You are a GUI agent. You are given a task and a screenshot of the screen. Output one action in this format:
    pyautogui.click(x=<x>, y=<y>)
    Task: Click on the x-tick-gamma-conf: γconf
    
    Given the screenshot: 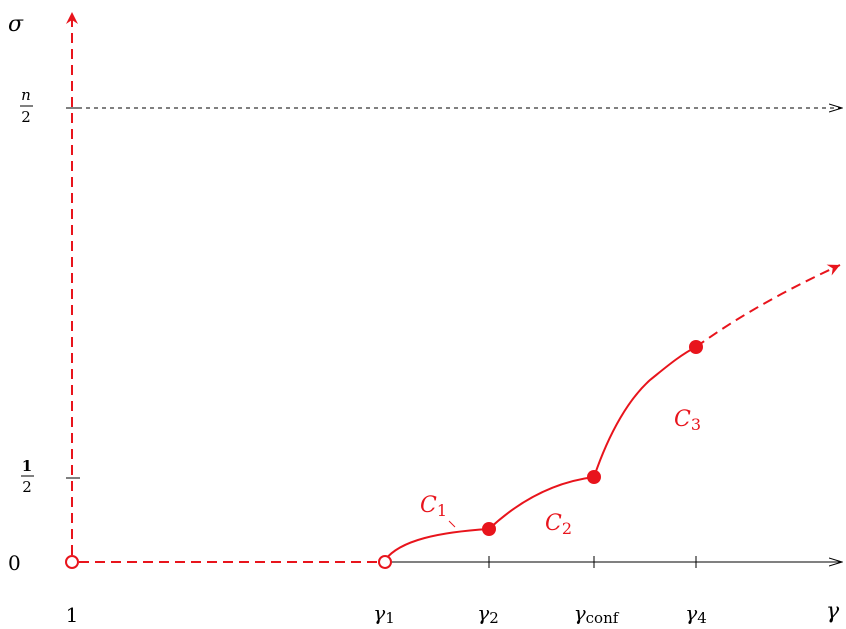 What is the action you would take?
    pyautogui.click(x=597, y=614)
    